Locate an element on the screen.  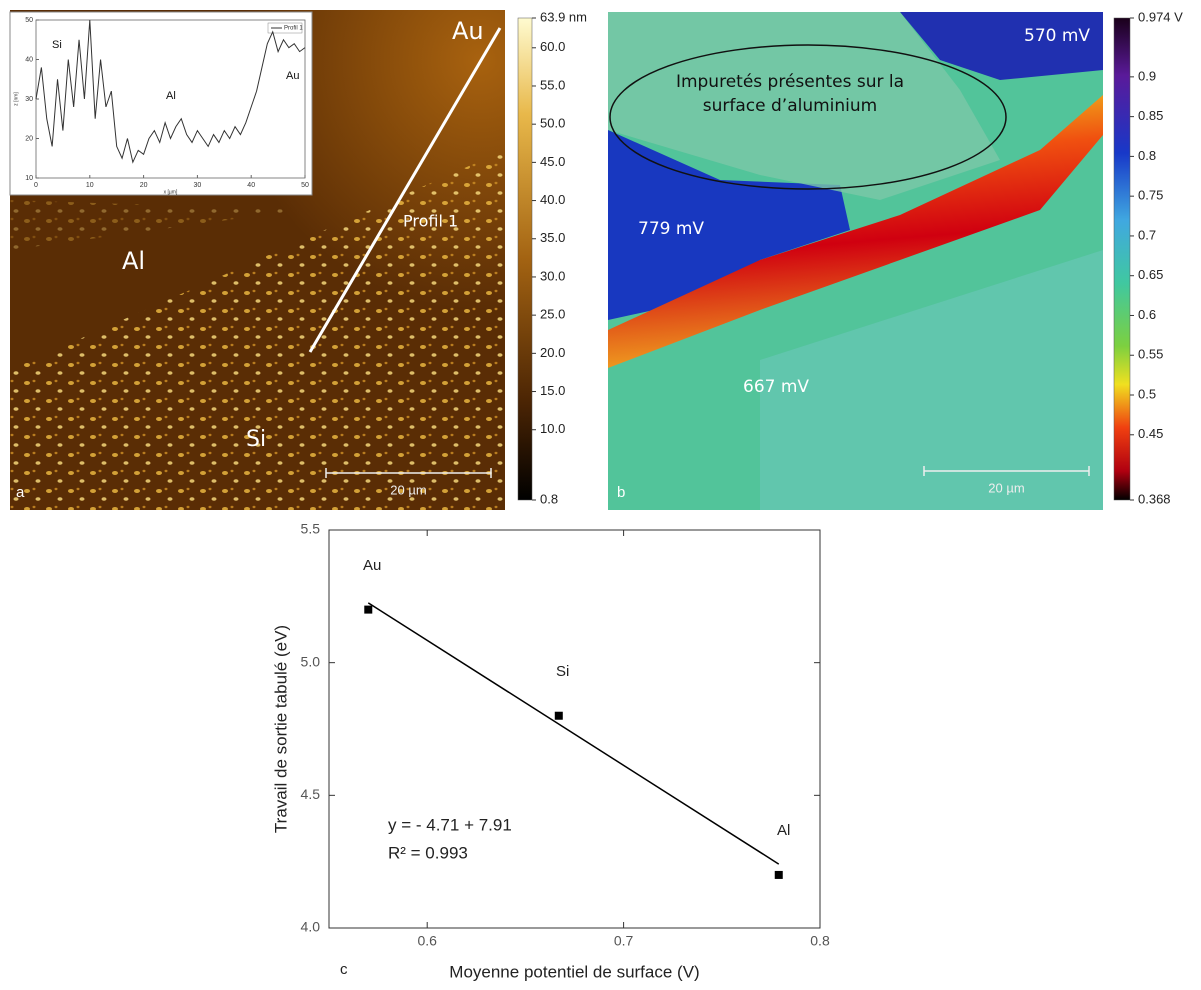
colorbar-label: 0.65 is located at coordinates (1150, 274).